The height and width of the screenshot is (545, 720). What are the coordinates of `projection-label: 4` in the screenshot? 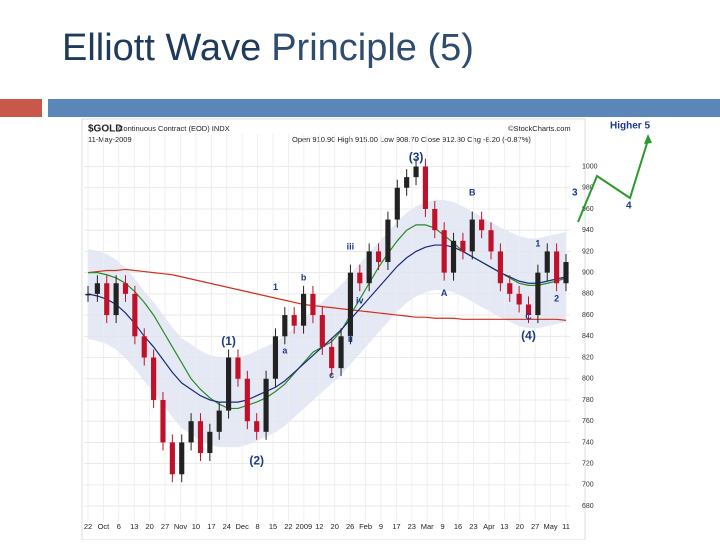 It's located at (629, 206).